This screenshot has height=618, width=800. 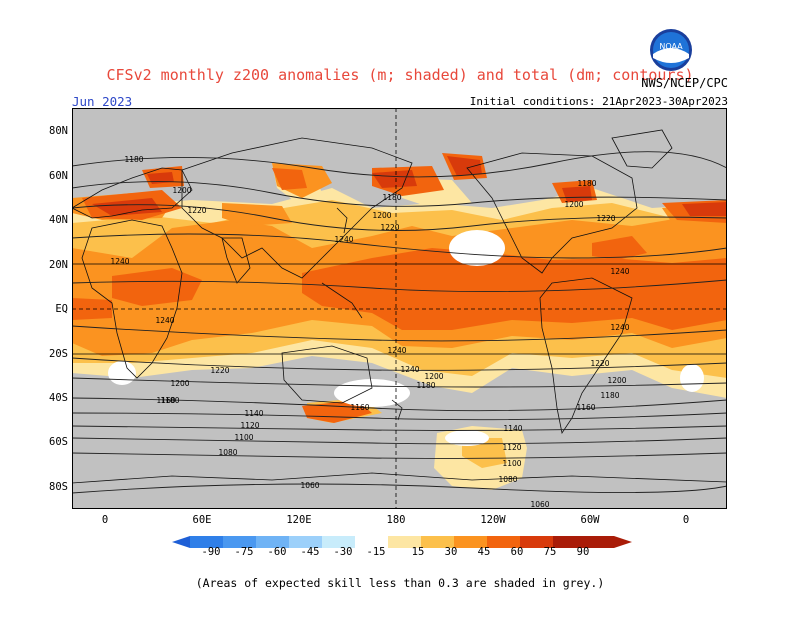 I want to click on colorbar-label: 75, so click(x=550, y=552).